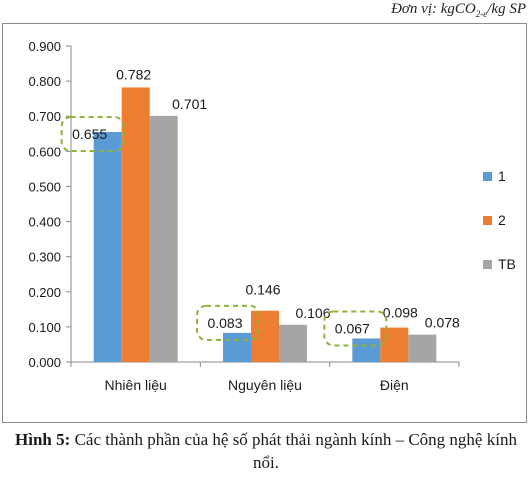 This screenshot has width=532, height=480. I want to click on y-tick-label: 0.000, so click(44, 362).